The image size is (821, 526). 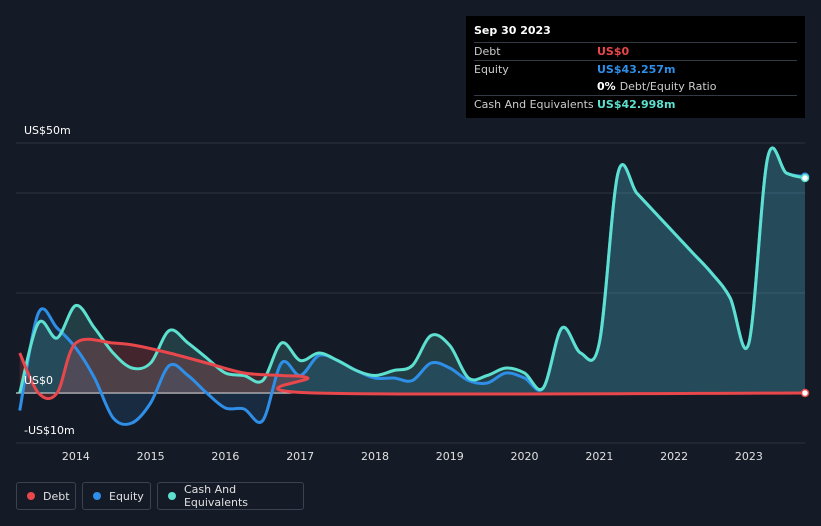 I want to click on tooltip-cash-value: US$42.998m, so click(x=636, y=104).